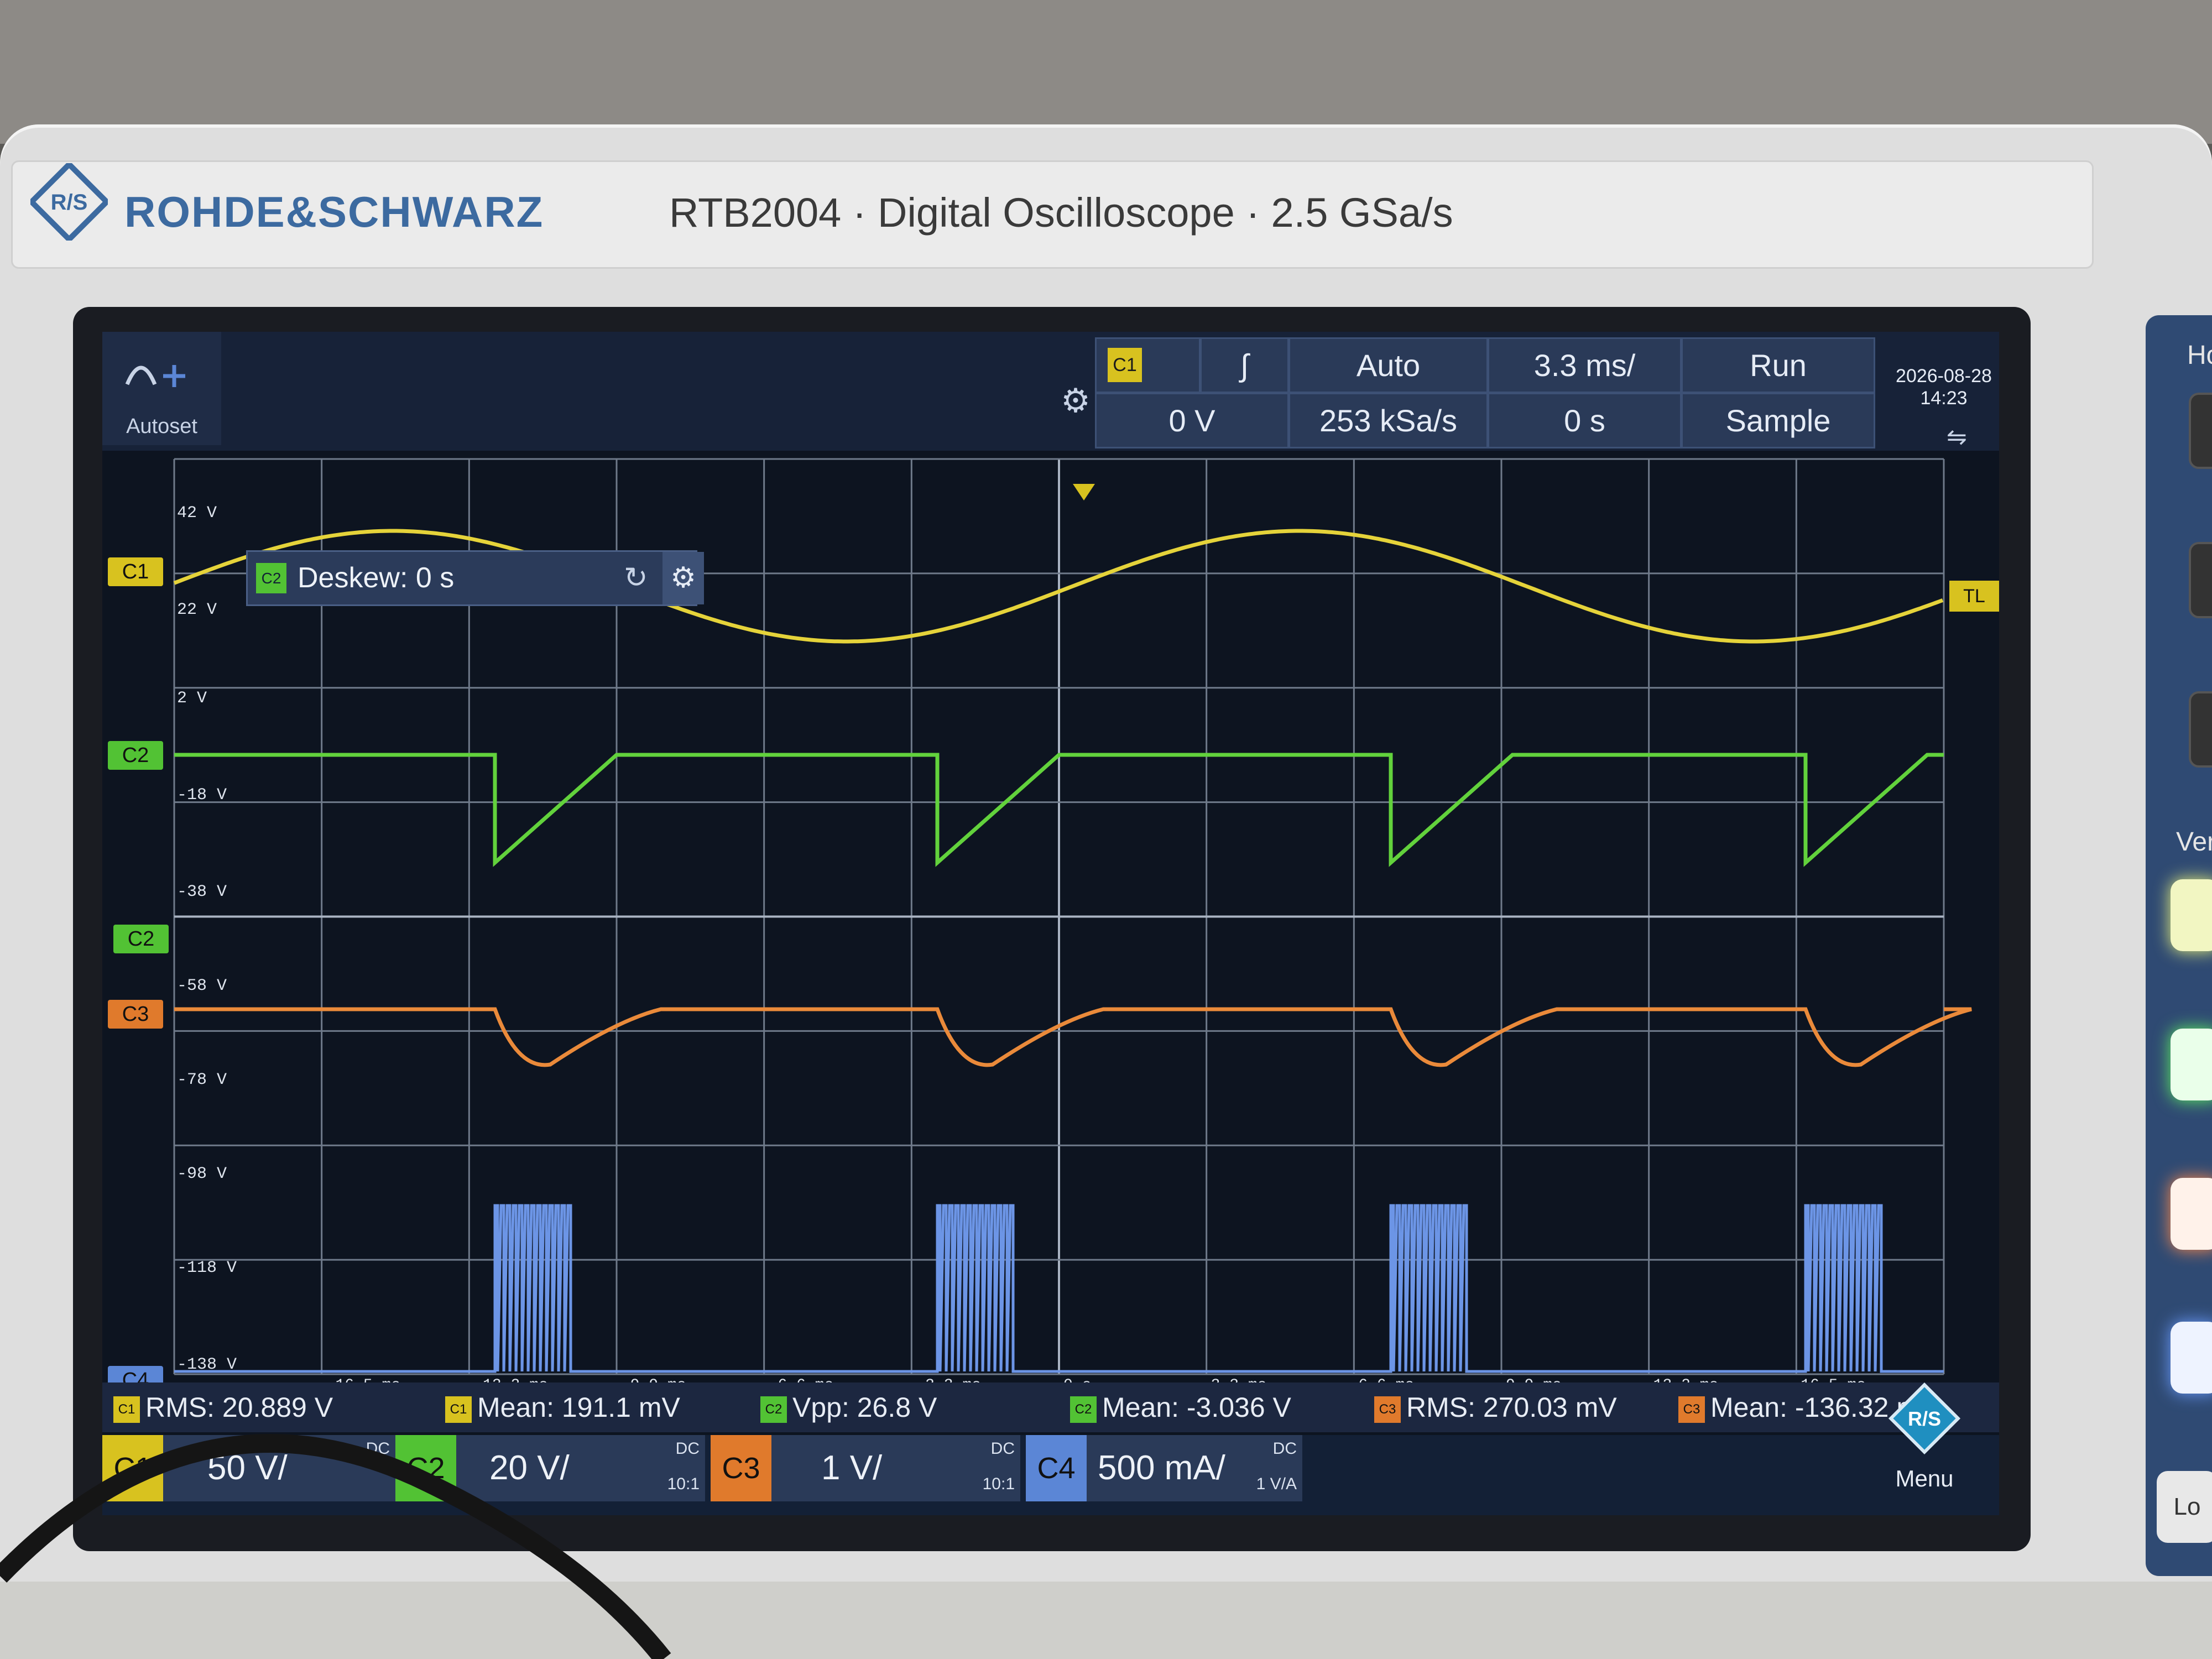 This screenshot has width=2212, height=1659. I want to click on time-scale: 3.3 ms/, so click(1584, 365).